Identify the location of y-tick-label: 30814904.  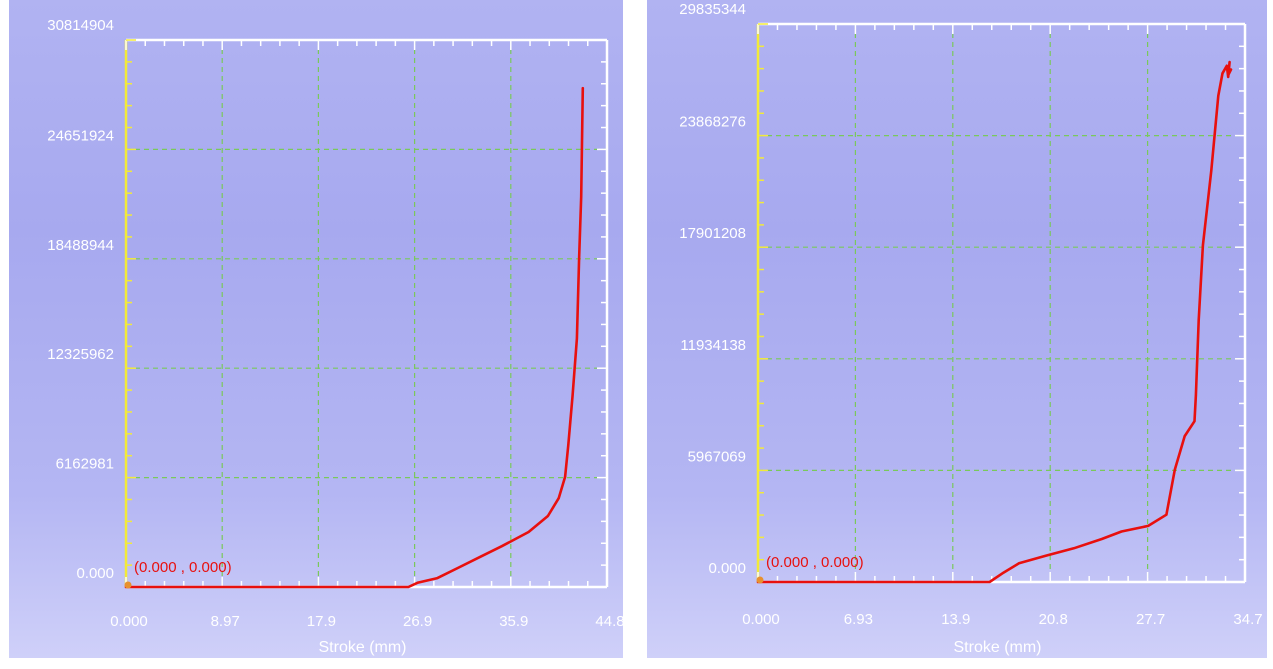
(80, 25).